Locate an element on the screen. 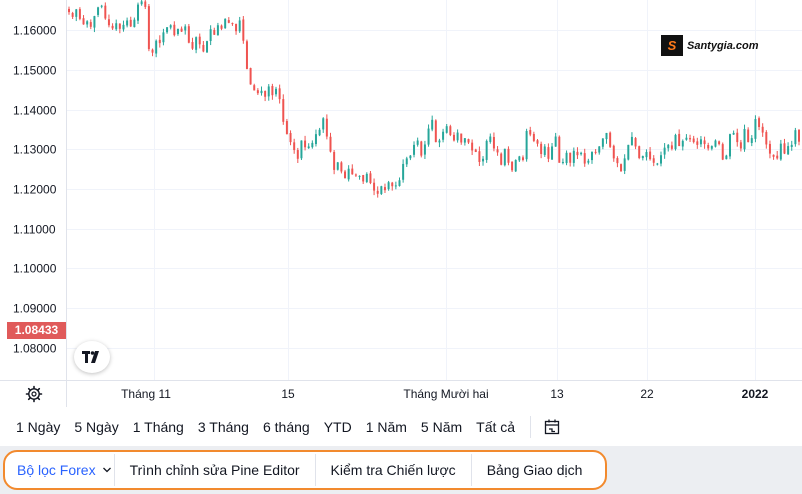 This screenshot has height=494, width=802. tab-forex-filter: Bộ lọc Forex is located at coordinates (56, 470).